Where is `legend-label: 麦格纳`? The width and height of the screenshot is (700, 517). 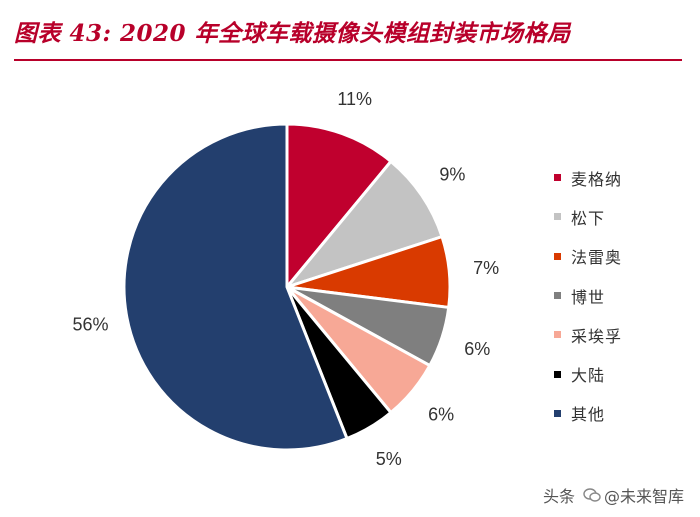 legend-label: 麦格纳 is located at coordinates (597, 179).